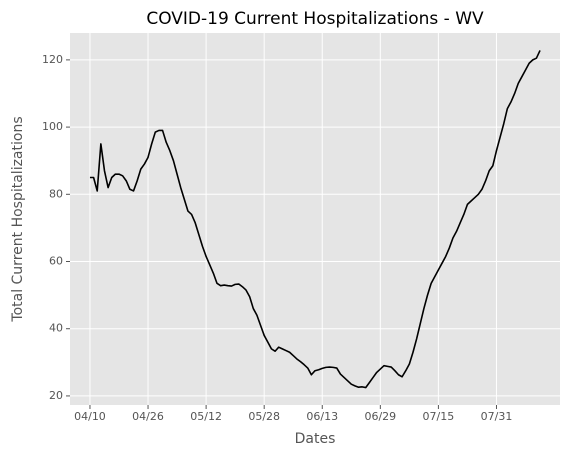 The image size is (572, 457). What do you see at coordinates (56, 193) in the screenshot?
I see `y-tick-label: 80` at bounding box center [56, 193].